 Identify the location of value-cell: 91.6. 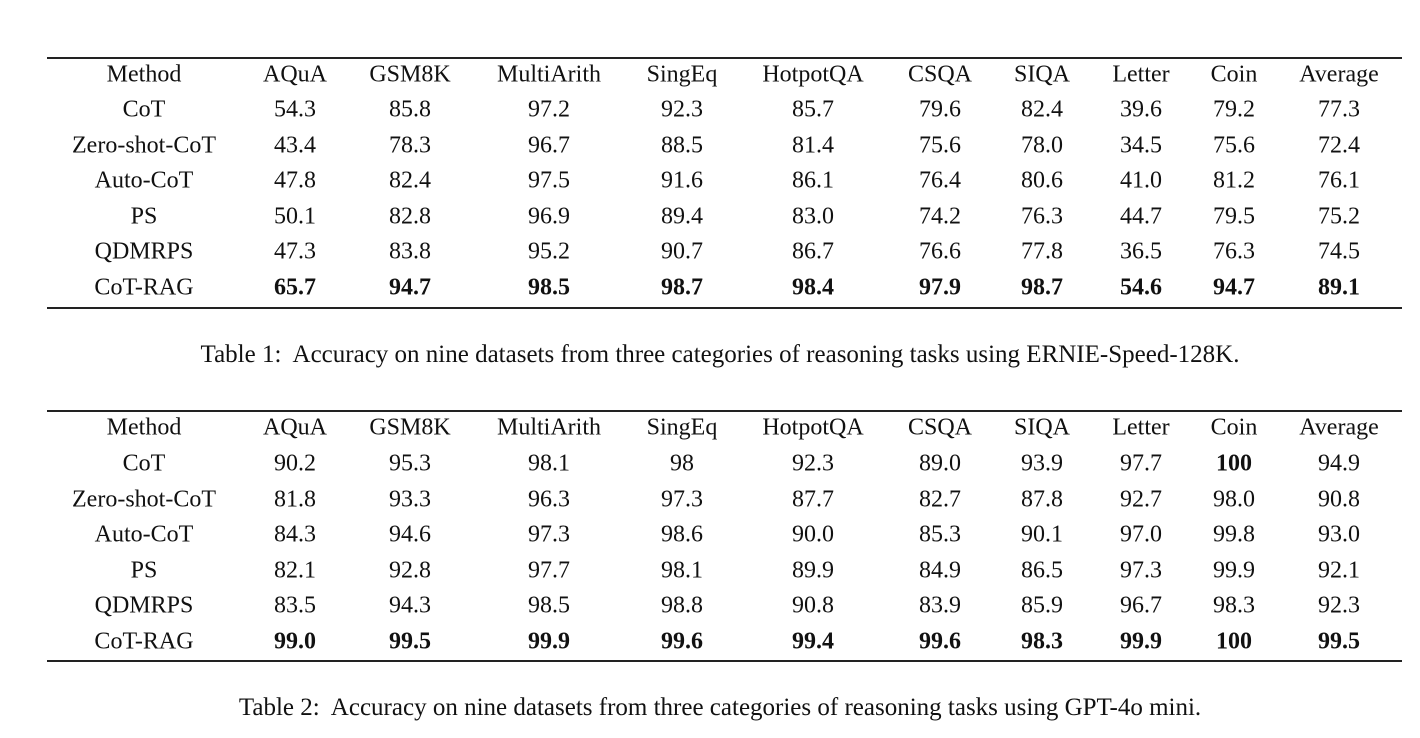
(682, 180).